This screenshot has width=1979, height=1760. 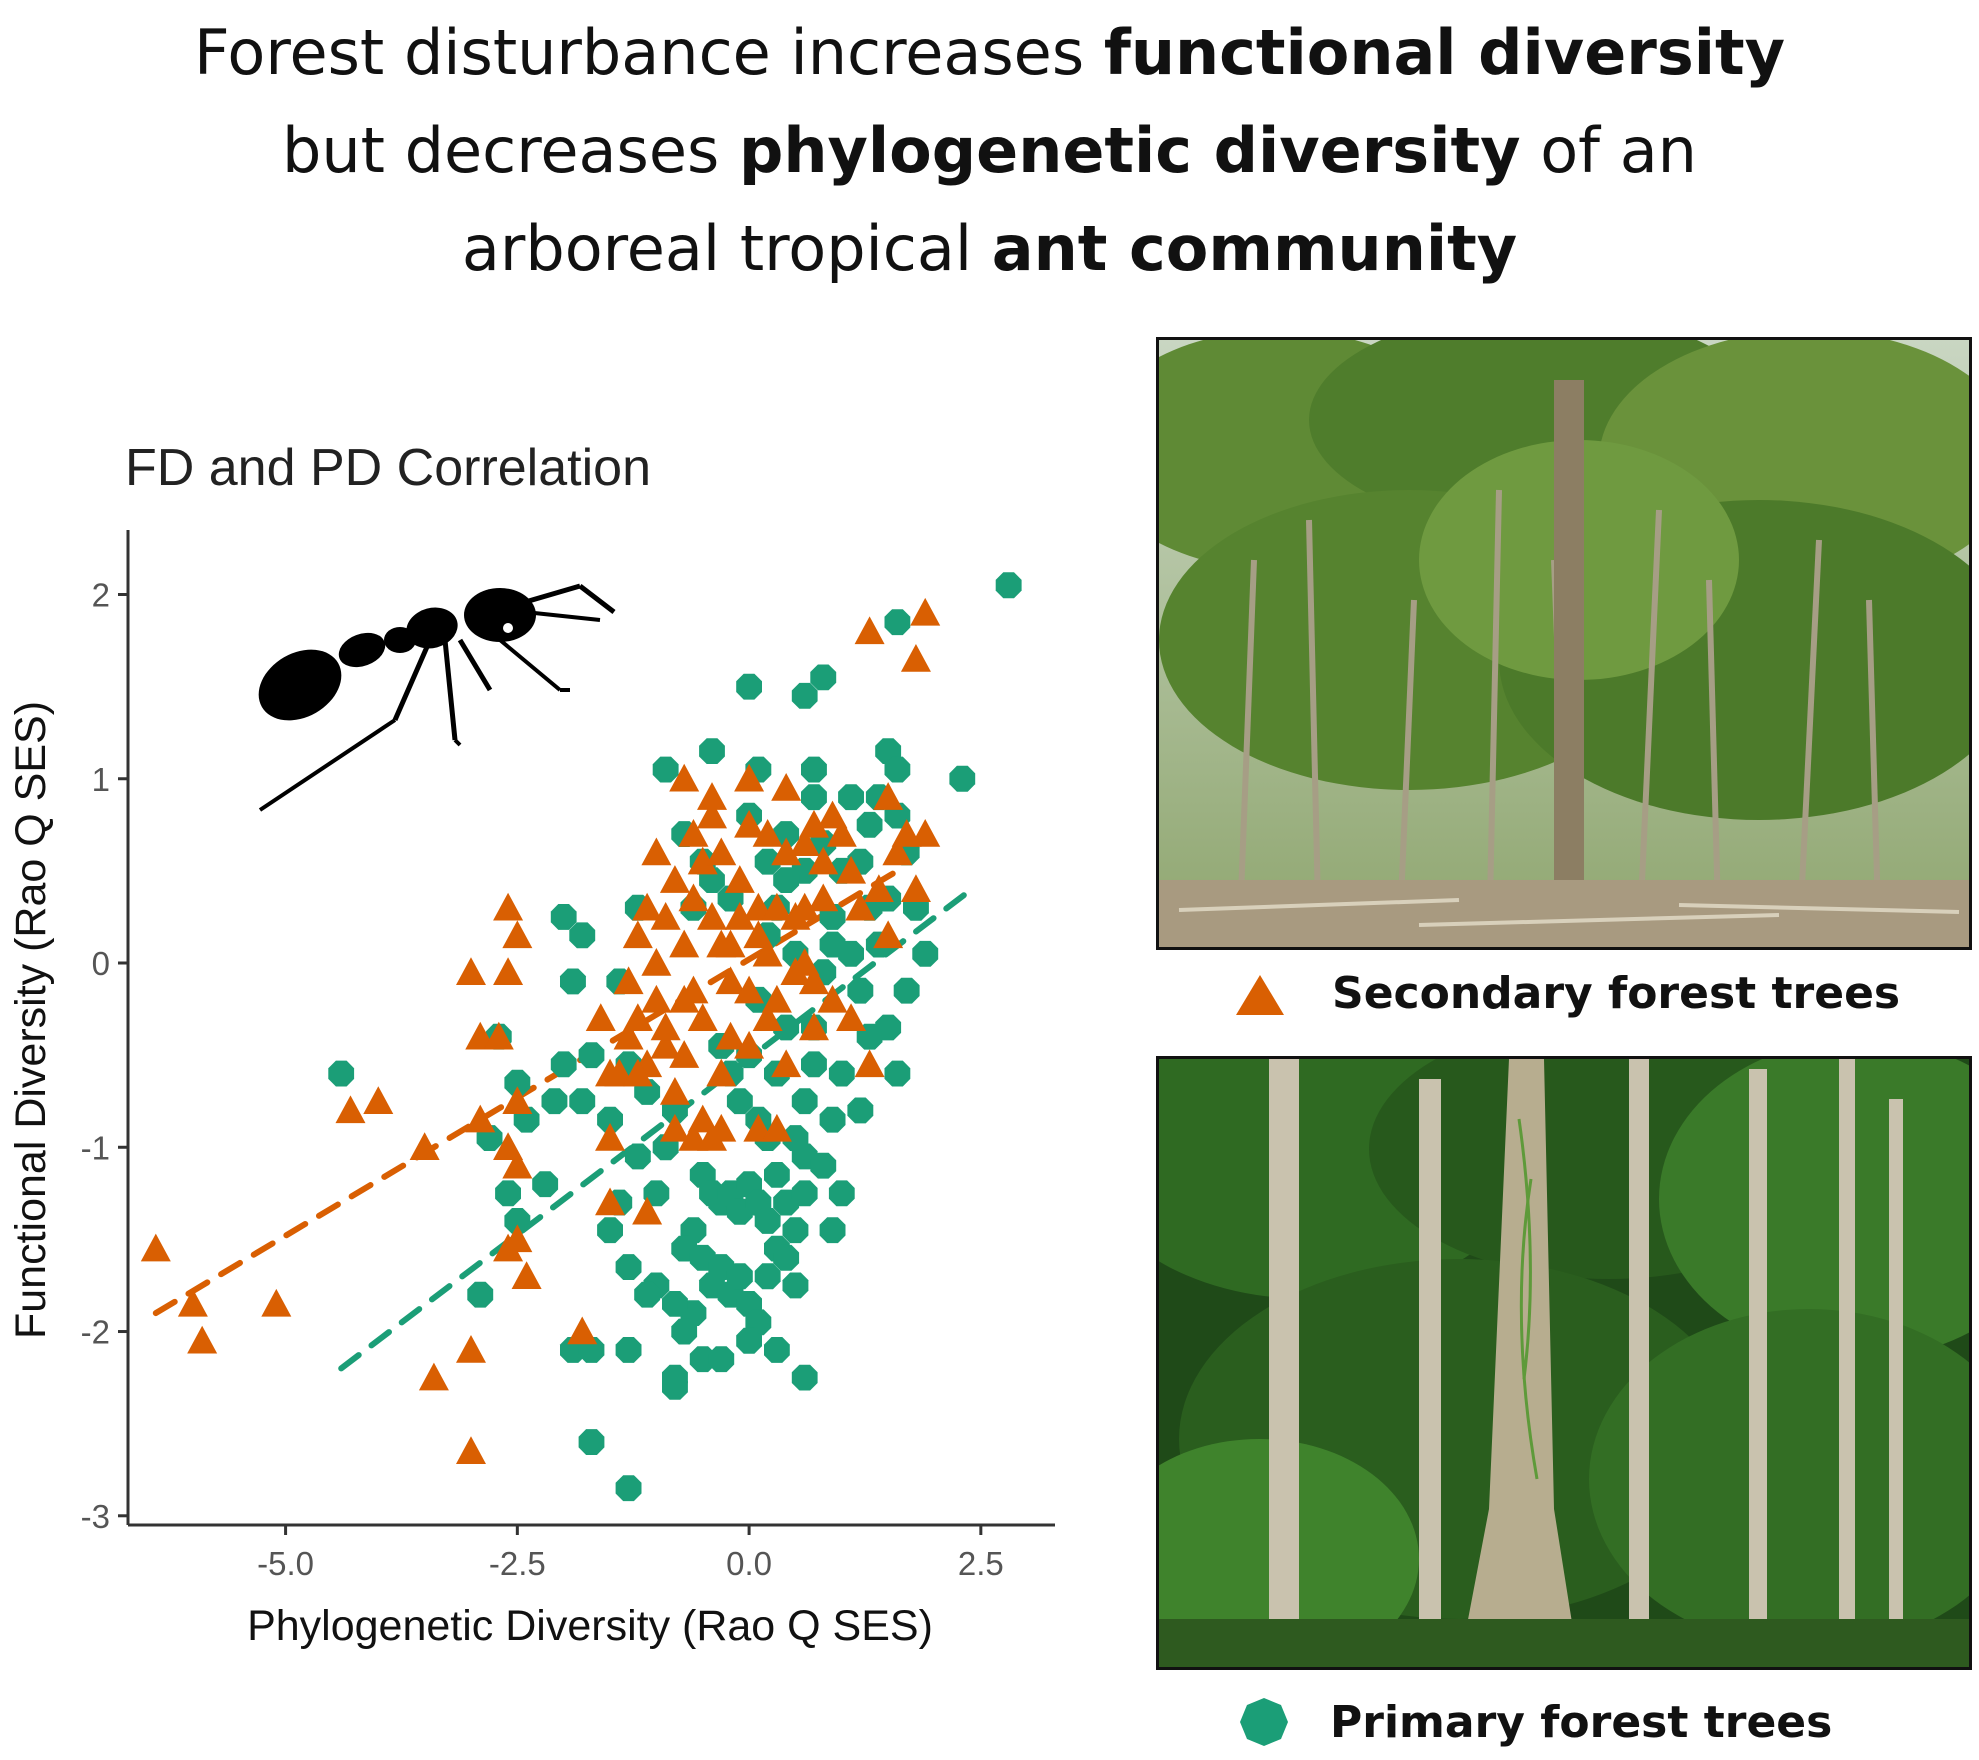 I want to click on y-tick-label: -2, so click(x=95, y=1332).